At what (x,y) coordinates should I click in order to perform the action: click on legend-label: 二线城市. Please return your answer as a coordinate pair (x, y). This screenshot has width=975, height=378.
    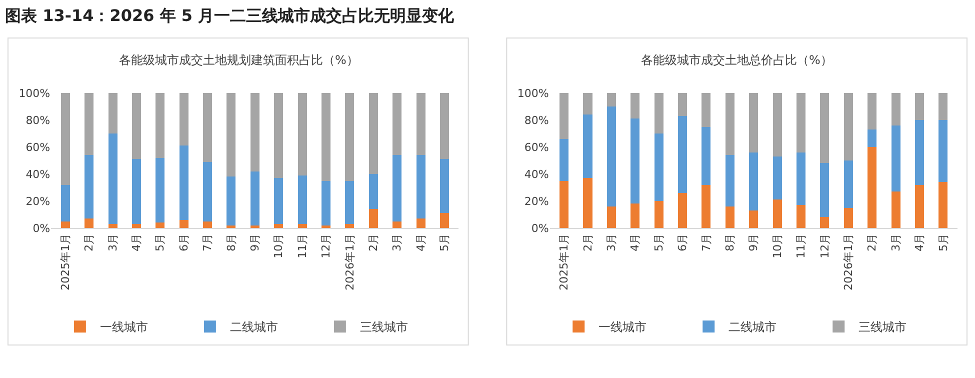
    Looking at the image, I should click on (254, 327).